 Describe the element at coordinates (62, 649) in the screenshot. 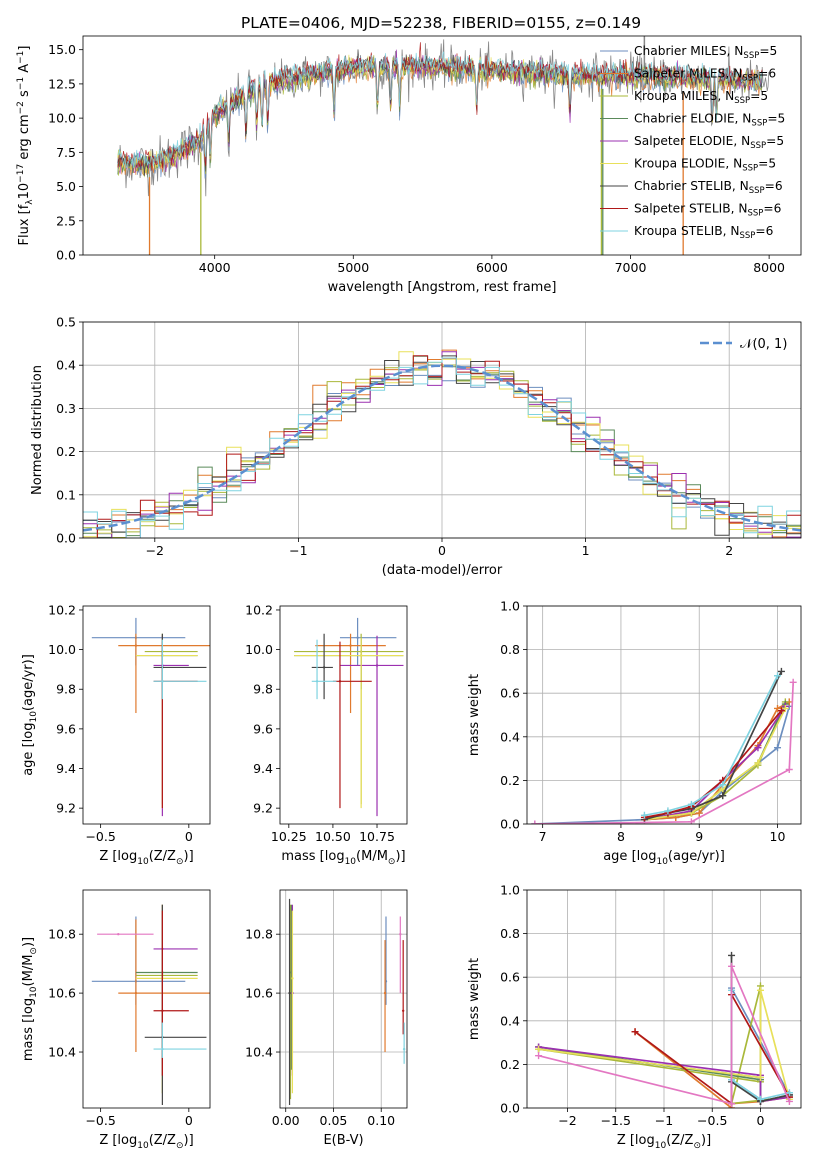

I see `age-vs-Z-ytick-label: 10.0` at that location.